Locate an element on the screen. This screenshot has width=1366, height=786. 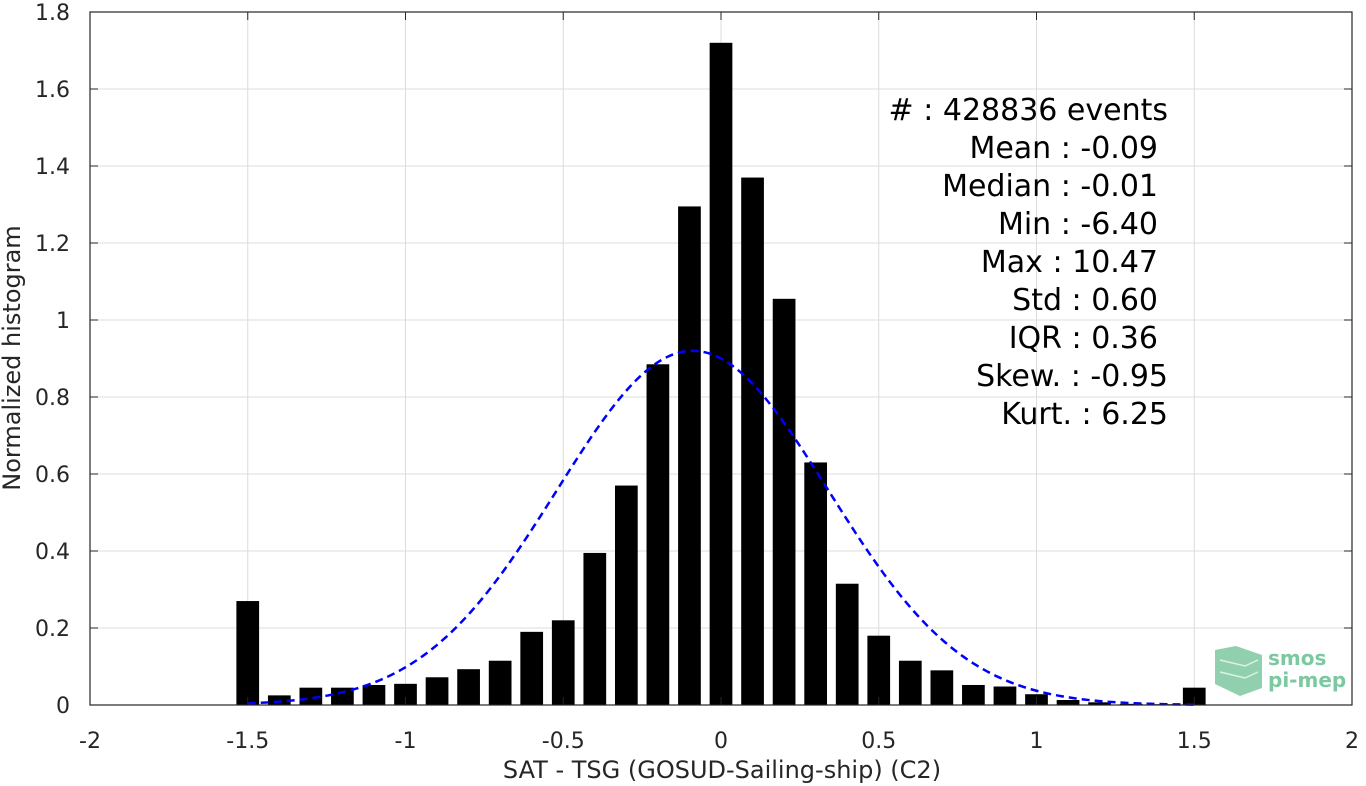
logo-mark-stripes is located at coordinates (1239, 663).